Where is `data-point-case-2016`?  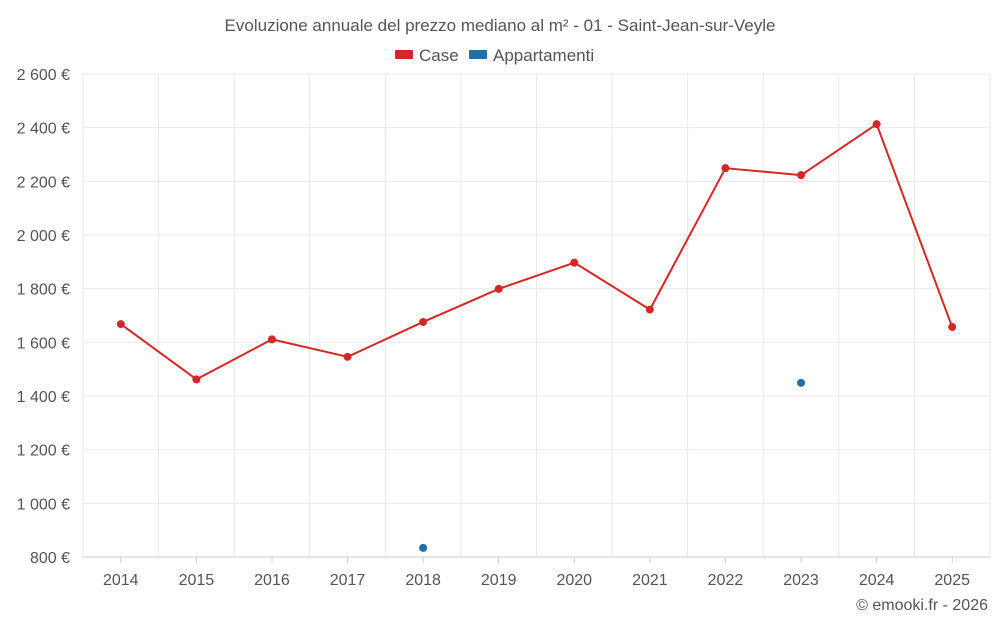
data-point-case-2016 is located at coordinates (271, 339).